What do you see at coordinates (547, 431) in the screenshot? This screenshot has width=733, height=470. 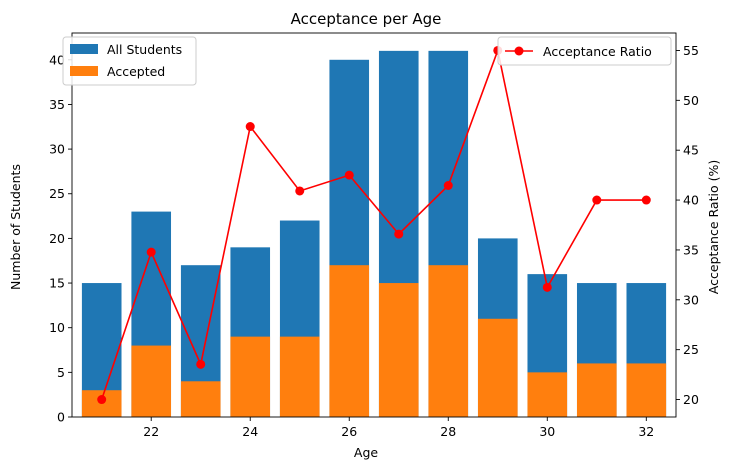 I see `x-tick-label: 30` at bounding box center [547, 431].